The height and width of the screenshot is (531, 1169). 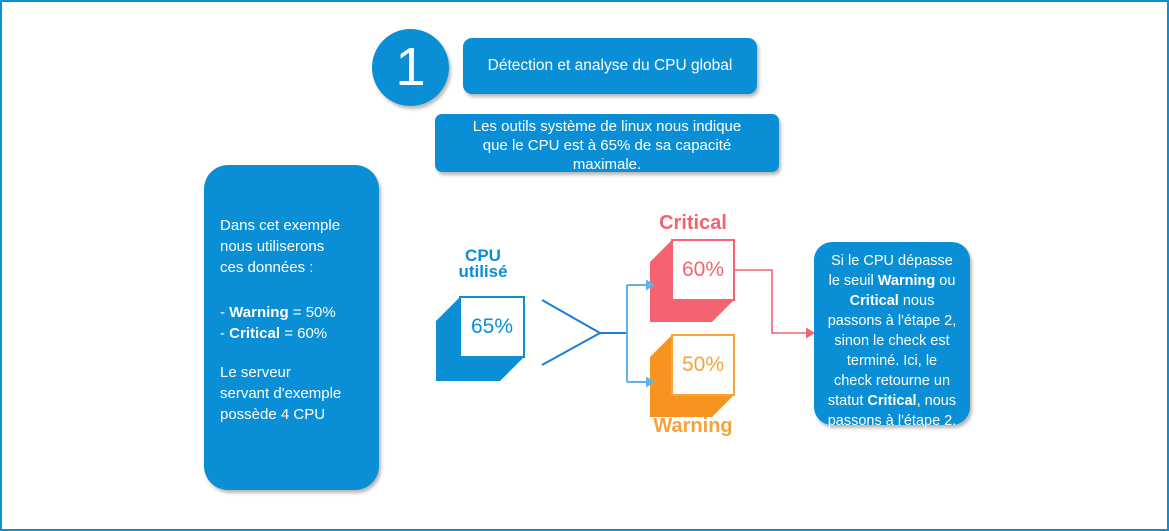 I want to click on conclusion-line: passons à l'étape 2,, so click(x=892, y=321).